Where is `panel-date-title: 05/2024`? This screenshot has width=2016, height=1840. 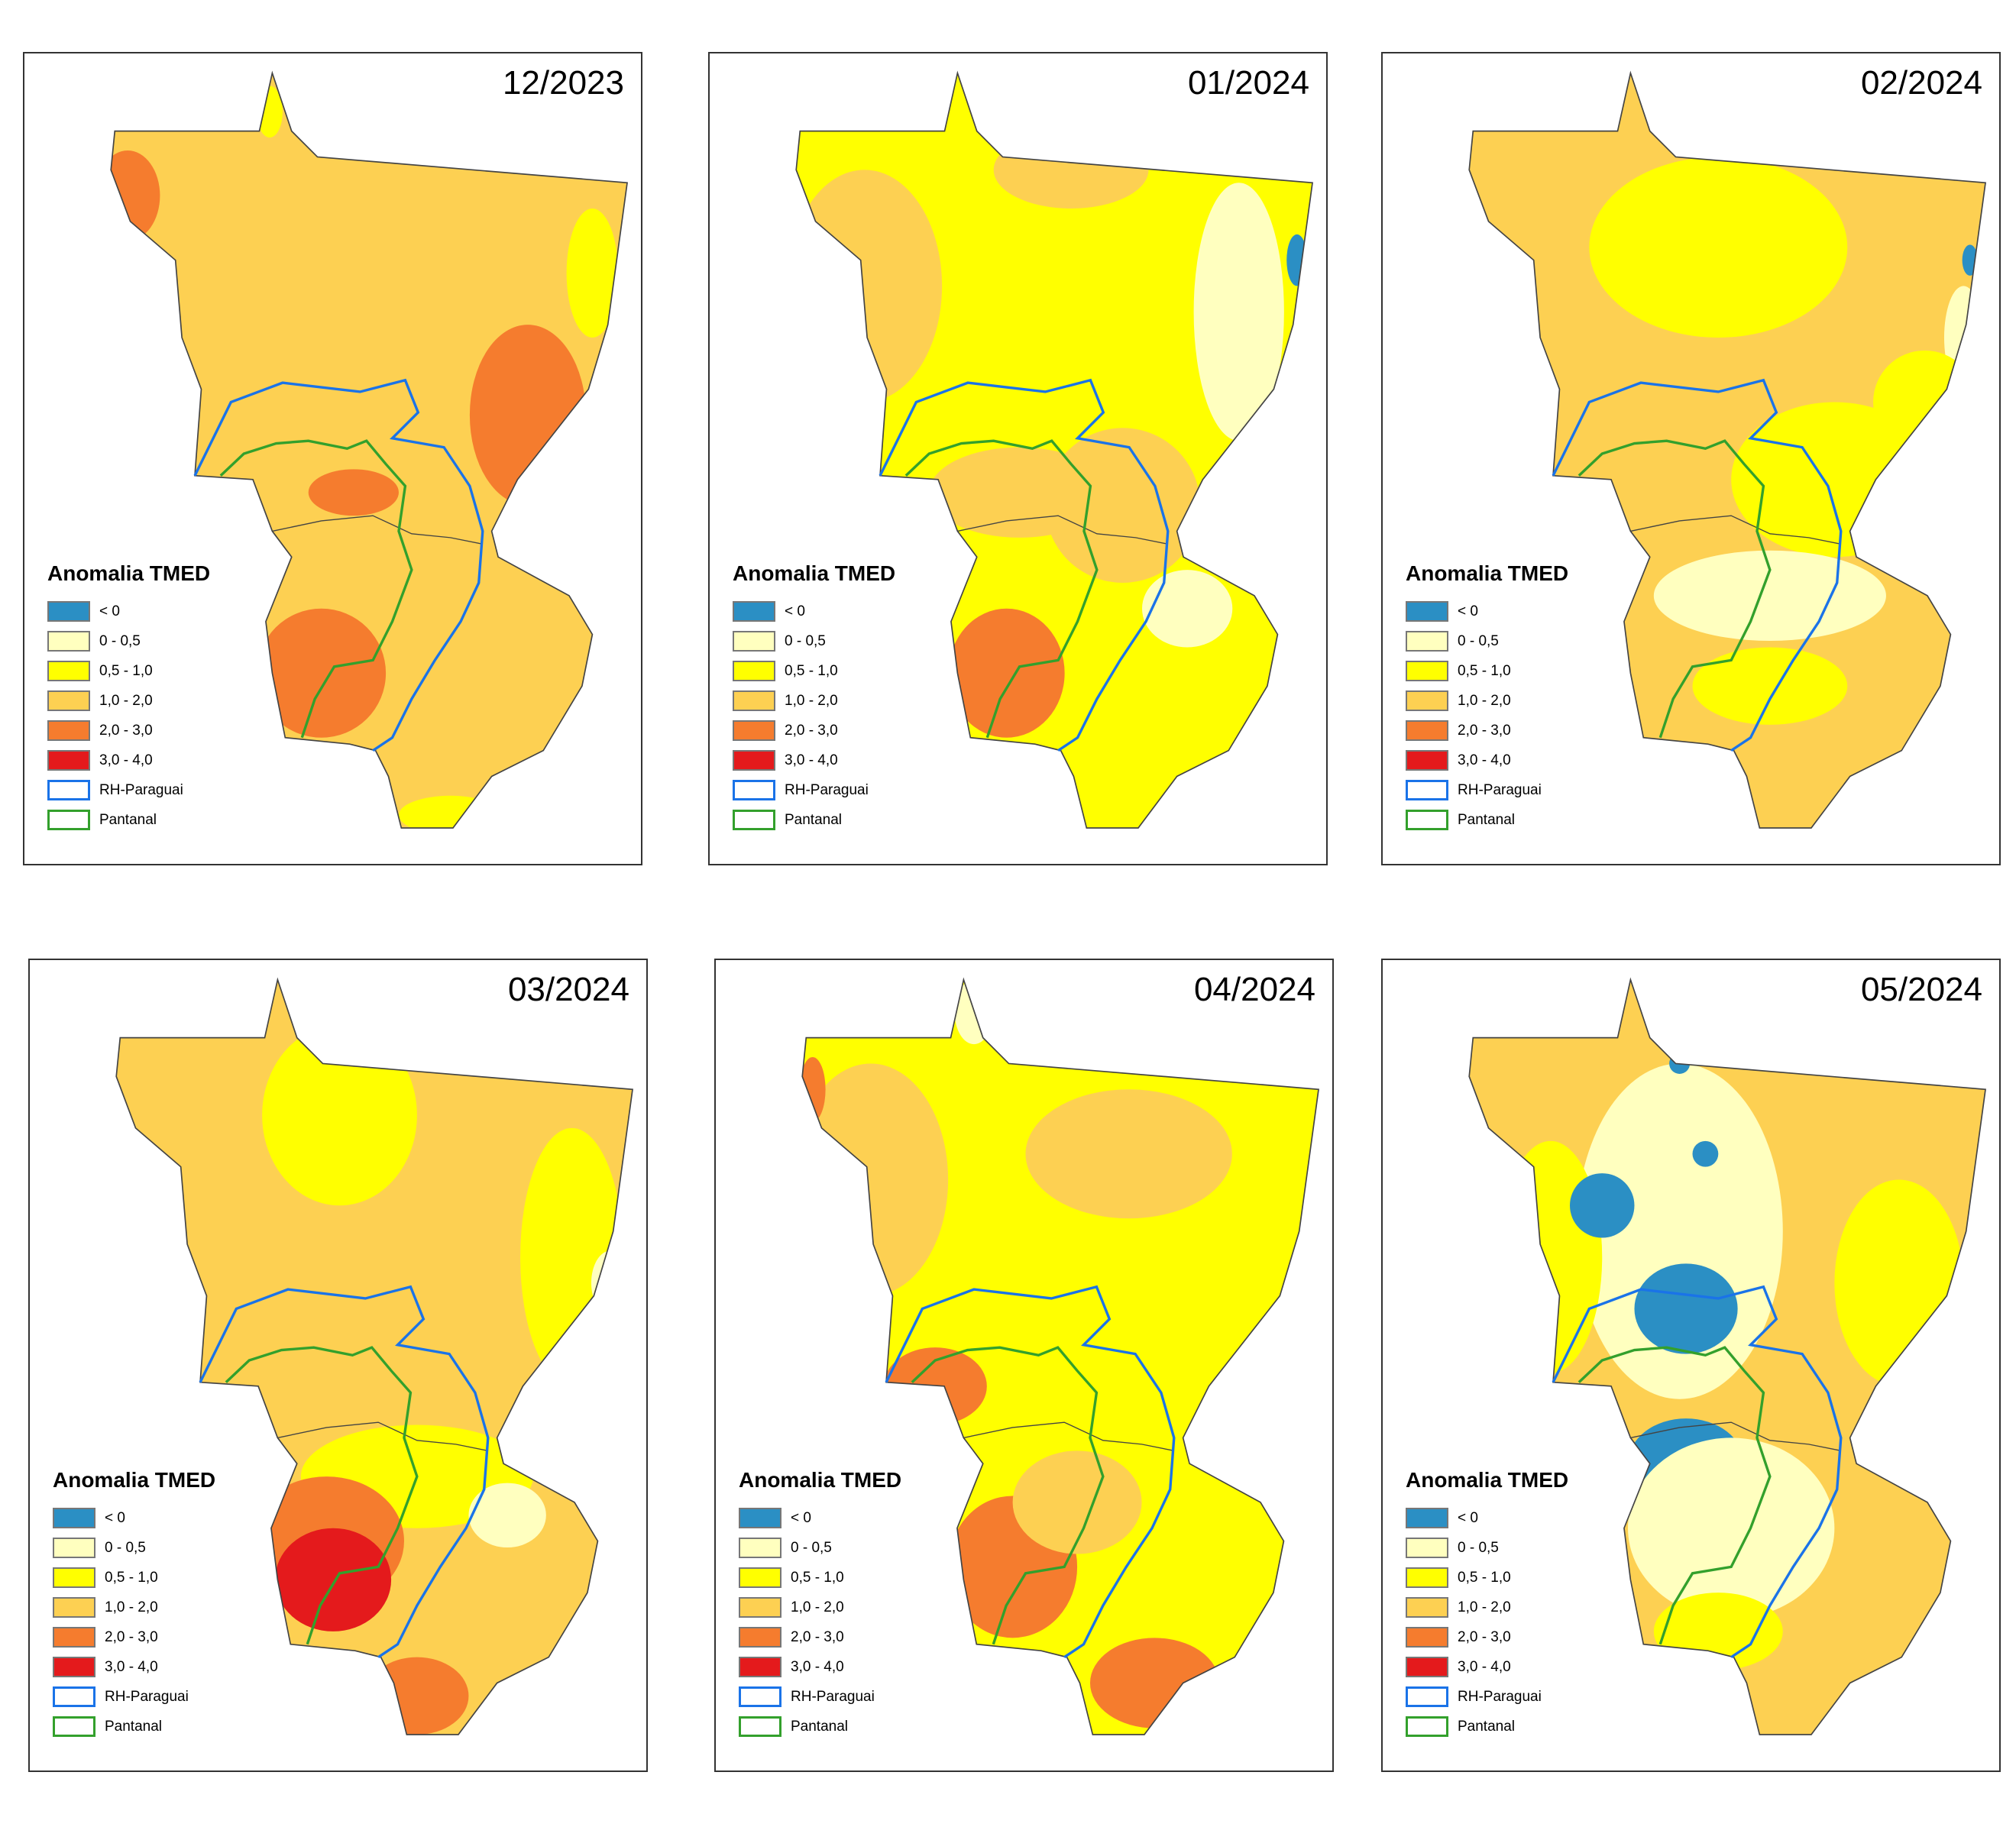
panel-date-title: 05/2024 is located at coordinates (1921, 989).